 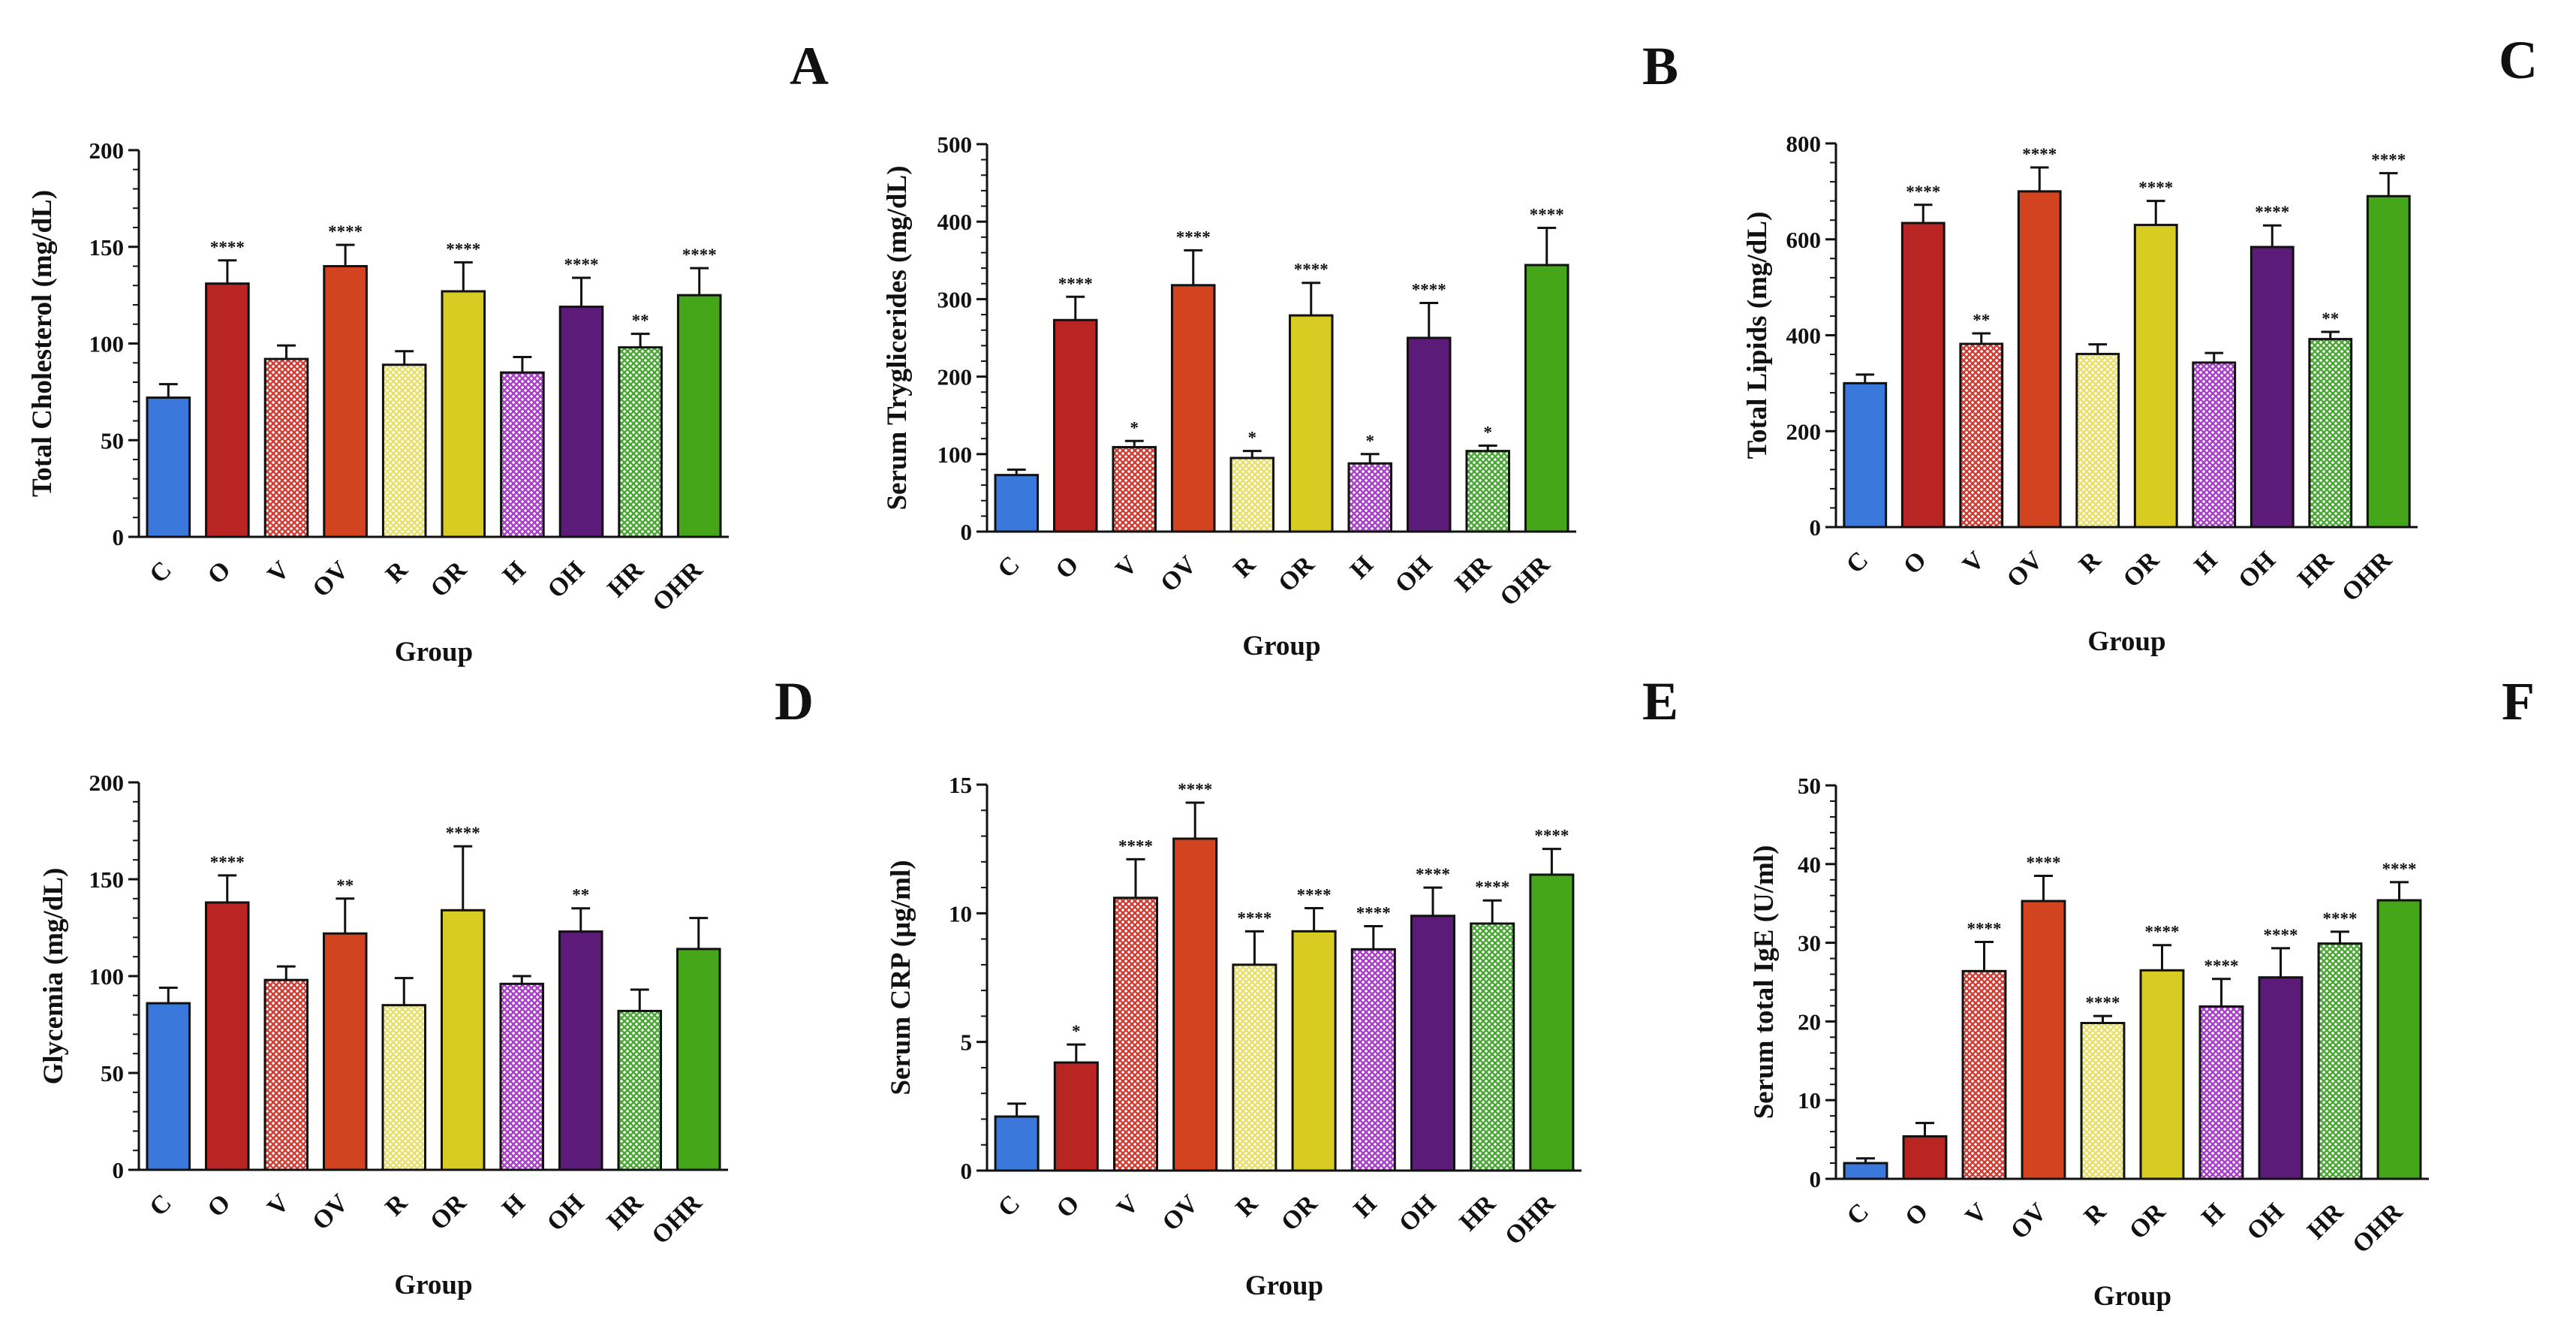 What do you see at coordinates (1660, 701) in the screenshot?
I see `panel-letter: E` at bounding box center [1660, 701].